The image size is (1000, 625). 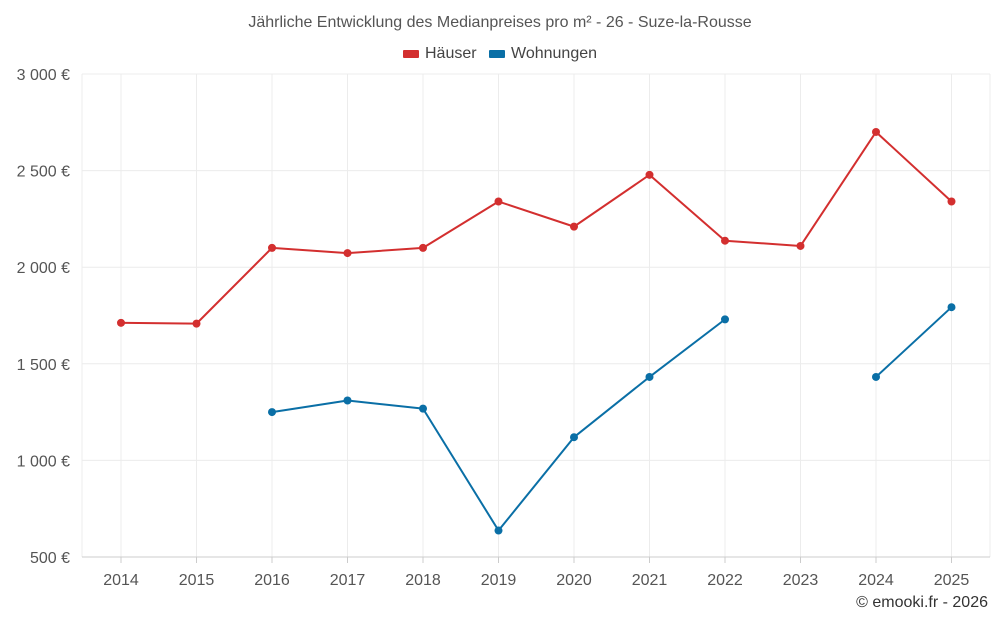 What do you see at coordinates (121, 580) in the screenshot?
I see `x-tick-label: 2014` at bounding box center [121, 580].